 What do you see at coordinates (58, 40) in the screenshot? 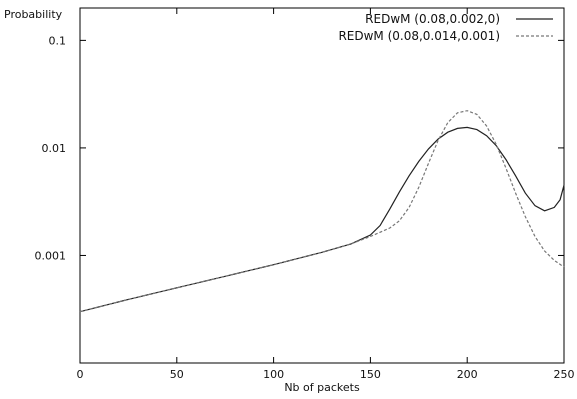
I see `y-tick-label: 0.1` at bounding box center [58, 40].